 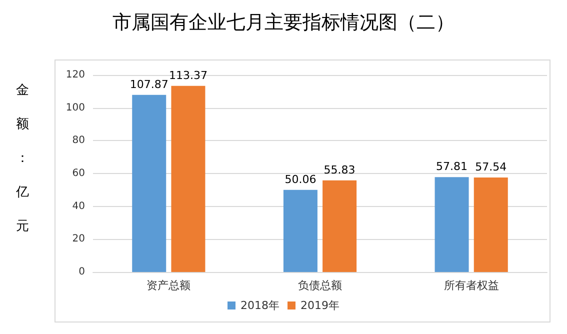 What do you see at coordinates (75, 75) in the screenshot?
I see `y-tick-label: 120` at bounding box center [75, 75].